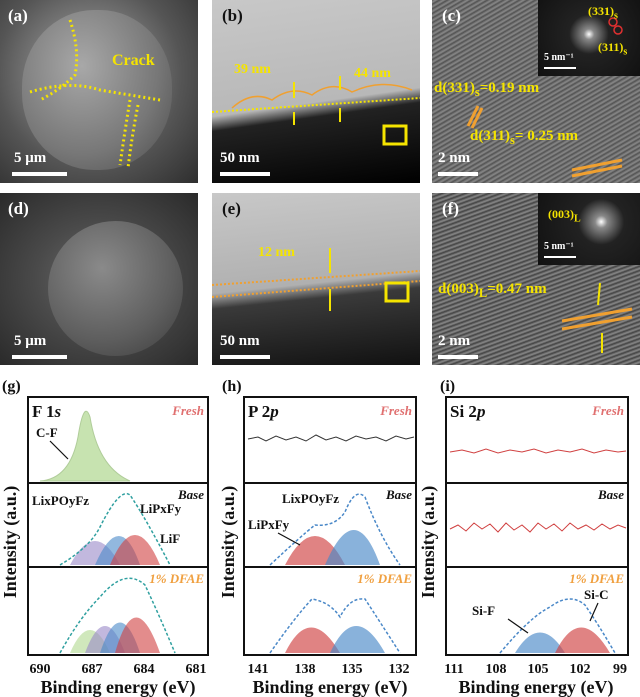 Image resolution: width=640 pixels, height=697 pixels. Describe the element at coordinates (240, 341) in the screenshot. I see `scale-text-e: 50 nm` at that location.